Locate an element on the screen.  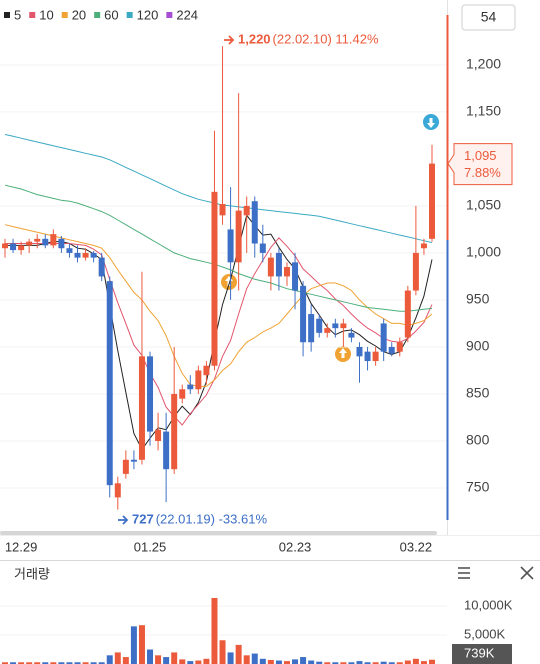
y-tick-label: 750 is located at coordinates (478, 487).